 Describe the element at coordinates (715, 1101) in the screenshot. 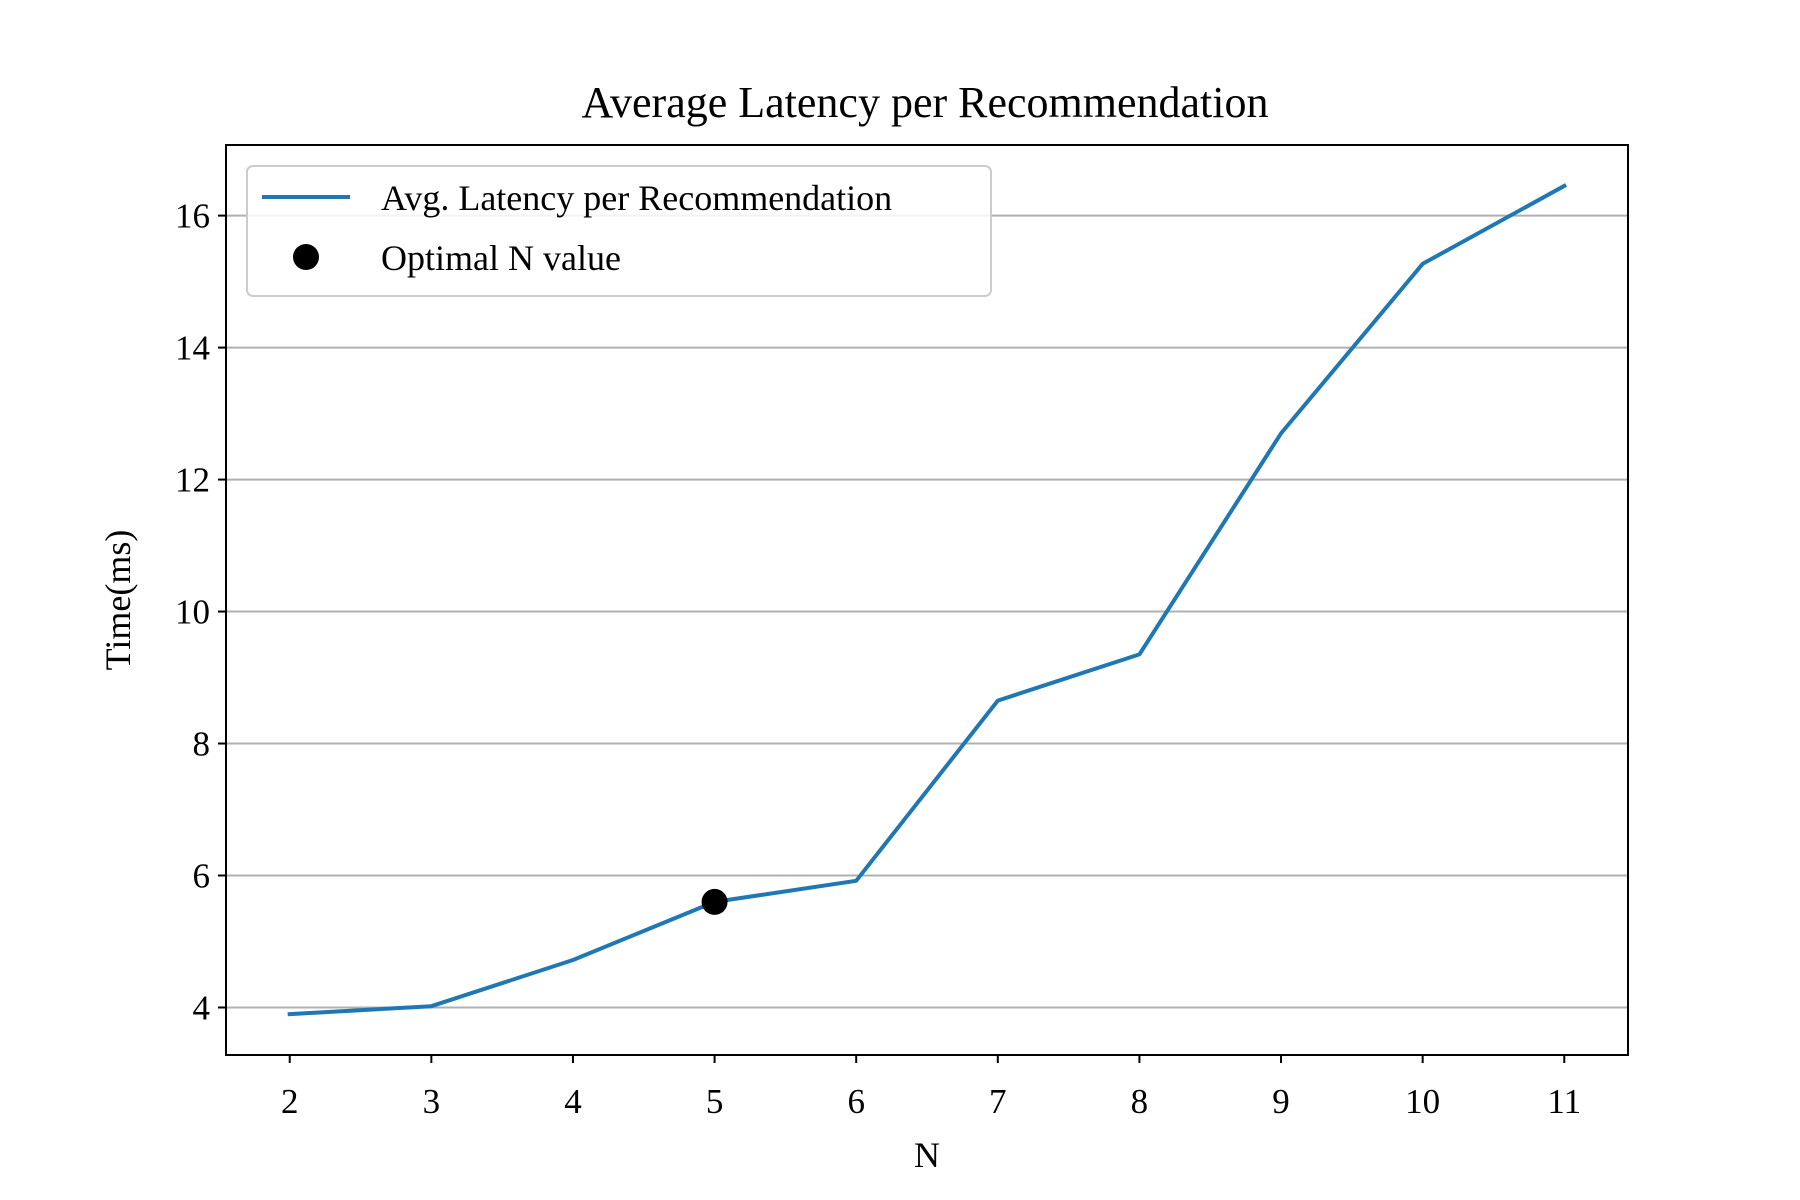

I see `x-tick-label: 5` at that location.